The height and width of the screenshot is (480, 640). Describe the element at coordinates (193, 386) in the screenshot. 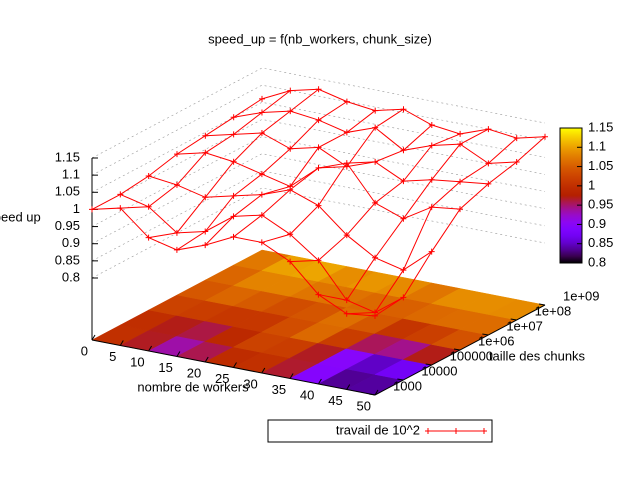

I see `x-axis-label: nombre de workers` at that location.